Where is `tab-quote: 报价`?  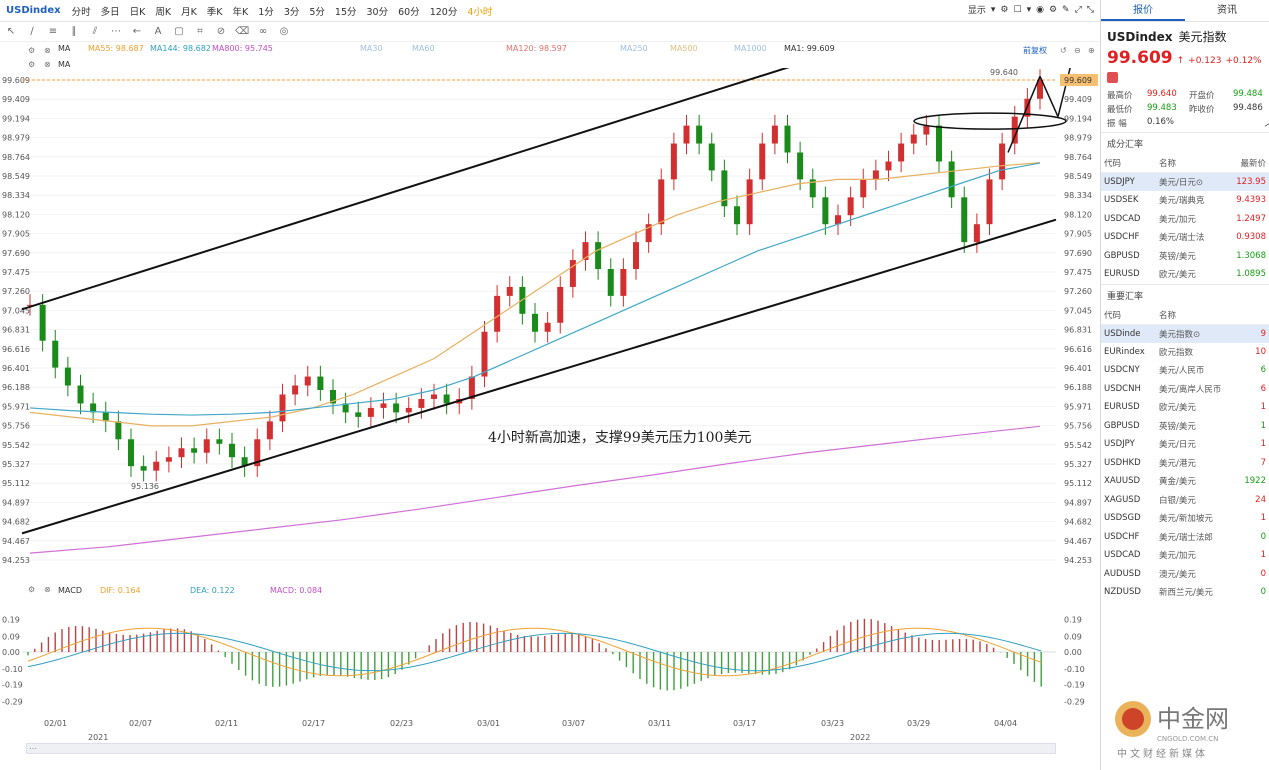
tab-quote: 报价 is located at coordinates (1143, 10).